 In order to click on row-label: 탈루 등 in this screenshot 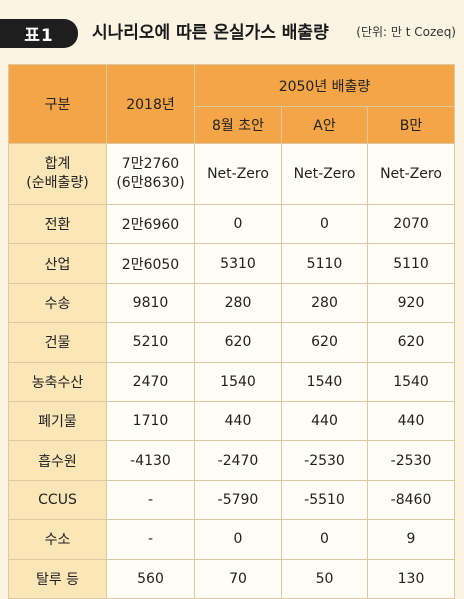, I will do `click(57, 578)`.